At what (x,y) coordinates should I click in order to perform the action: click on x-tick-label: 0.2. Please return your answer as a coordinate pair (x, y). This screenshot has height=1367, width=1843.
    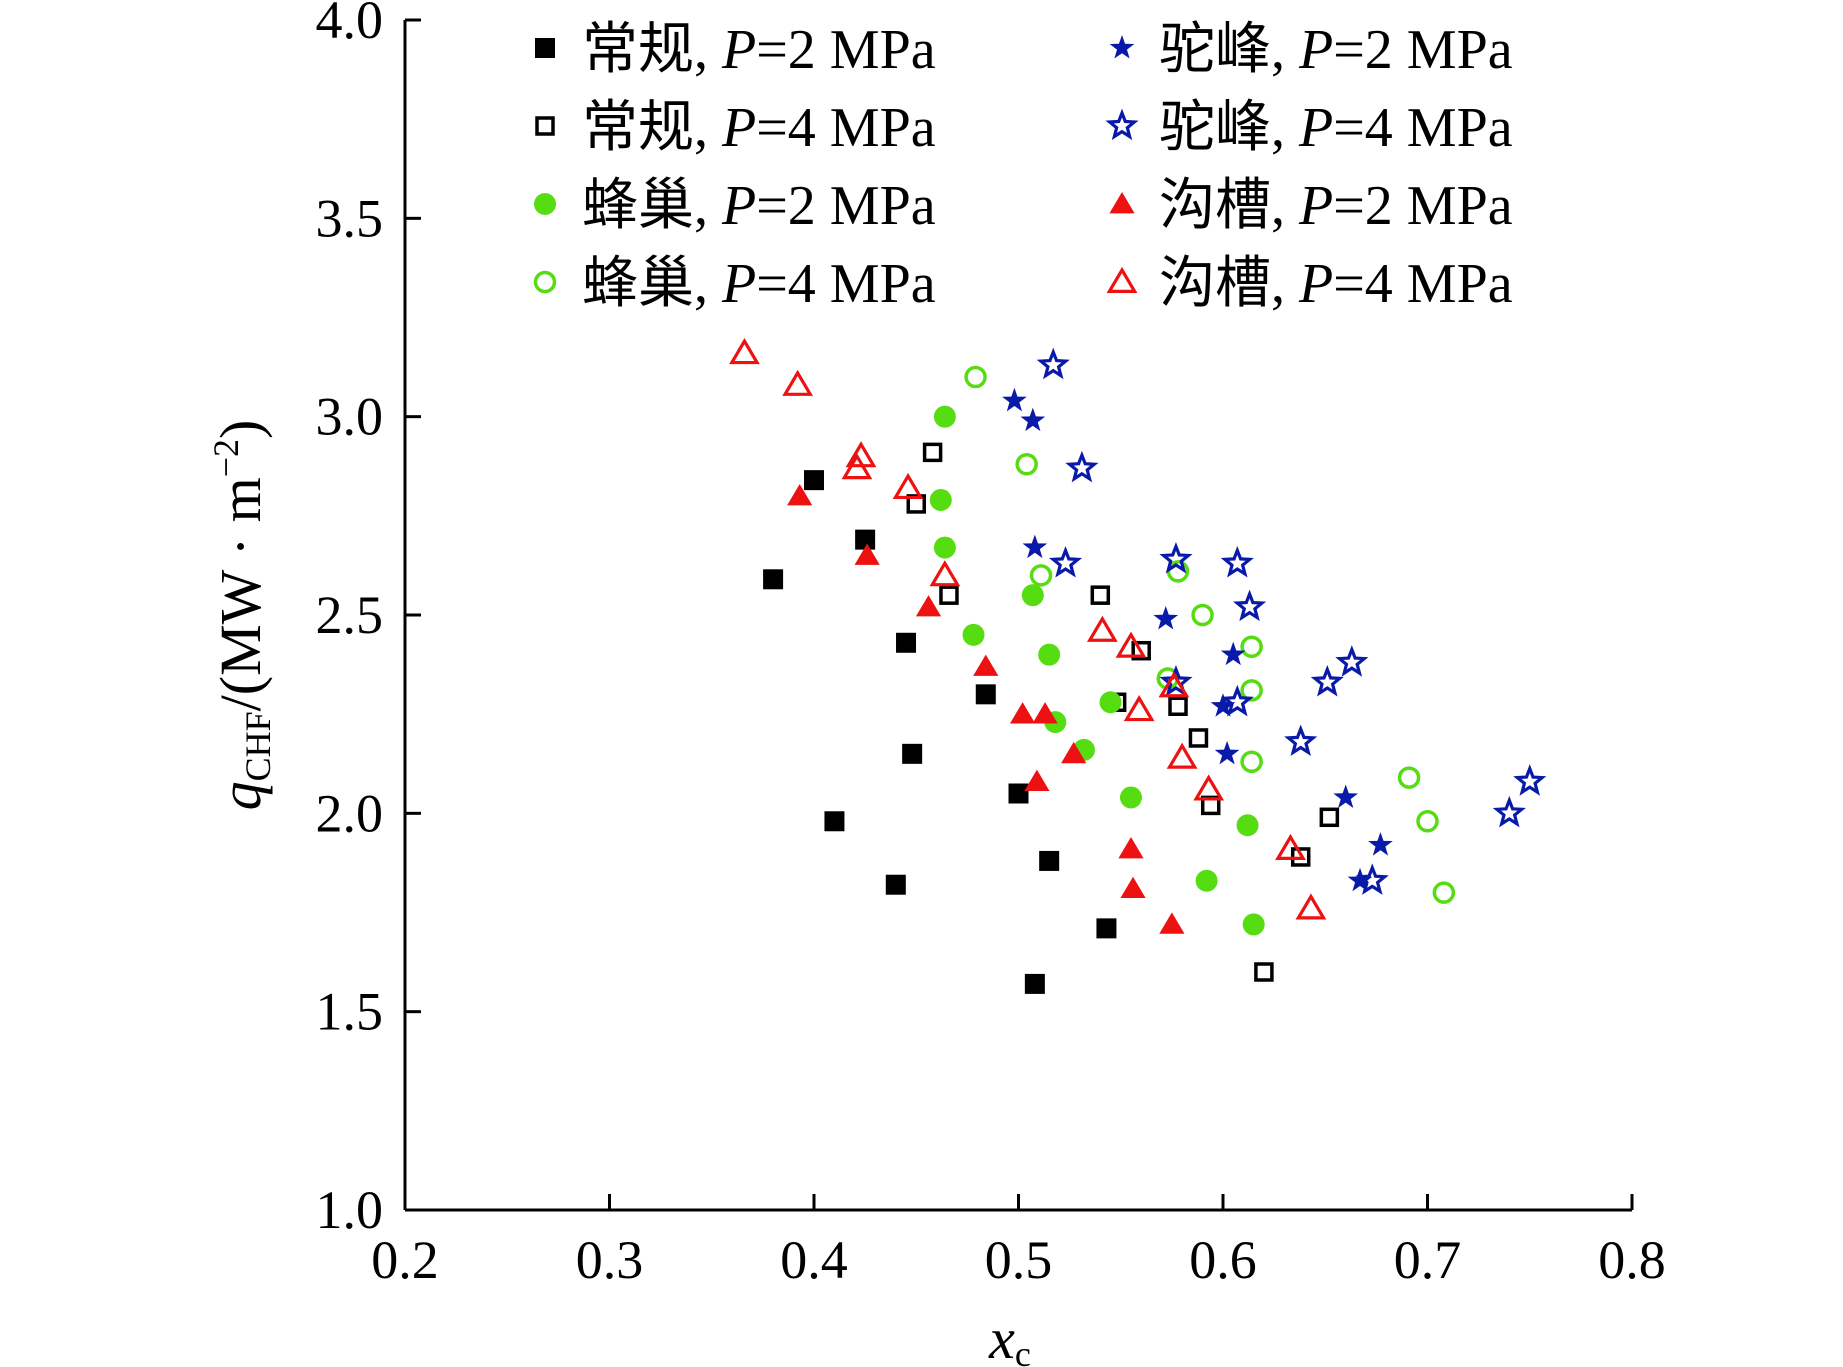
    Looking at the image, I should click on (405, 1260).